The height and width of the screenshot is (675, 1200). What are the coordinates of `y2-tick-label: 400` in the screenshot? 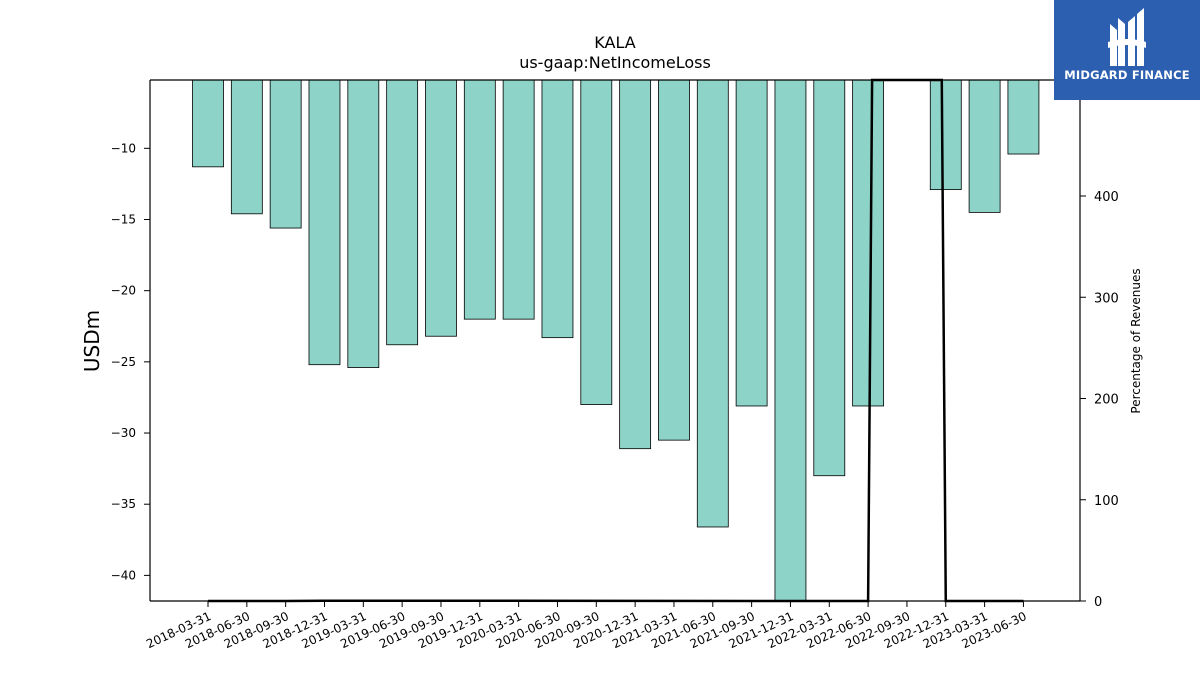 It's located at (1106, 197).